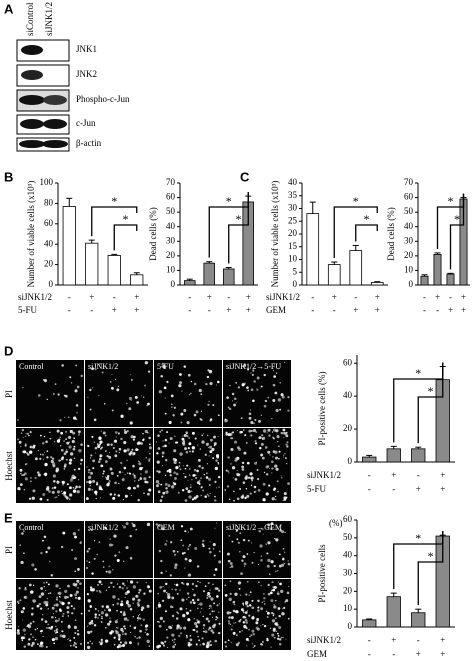 This screenshot has height=661, width=474. What do you see at coordinates (431, 556) in the screenshot?
I see `significance-star: *` at bounding box center [431, 556].